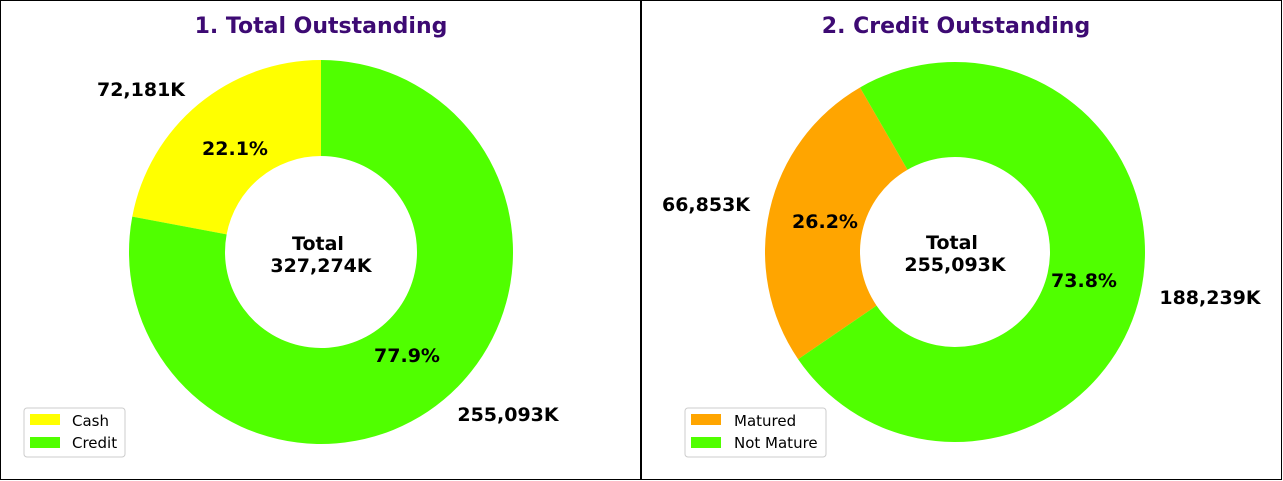 The width and height of the screenshot is (1283, 481). Describe the element at coordinates (94, 443) in the screenshot. I see `legend-label-credit: Credit` at that location.